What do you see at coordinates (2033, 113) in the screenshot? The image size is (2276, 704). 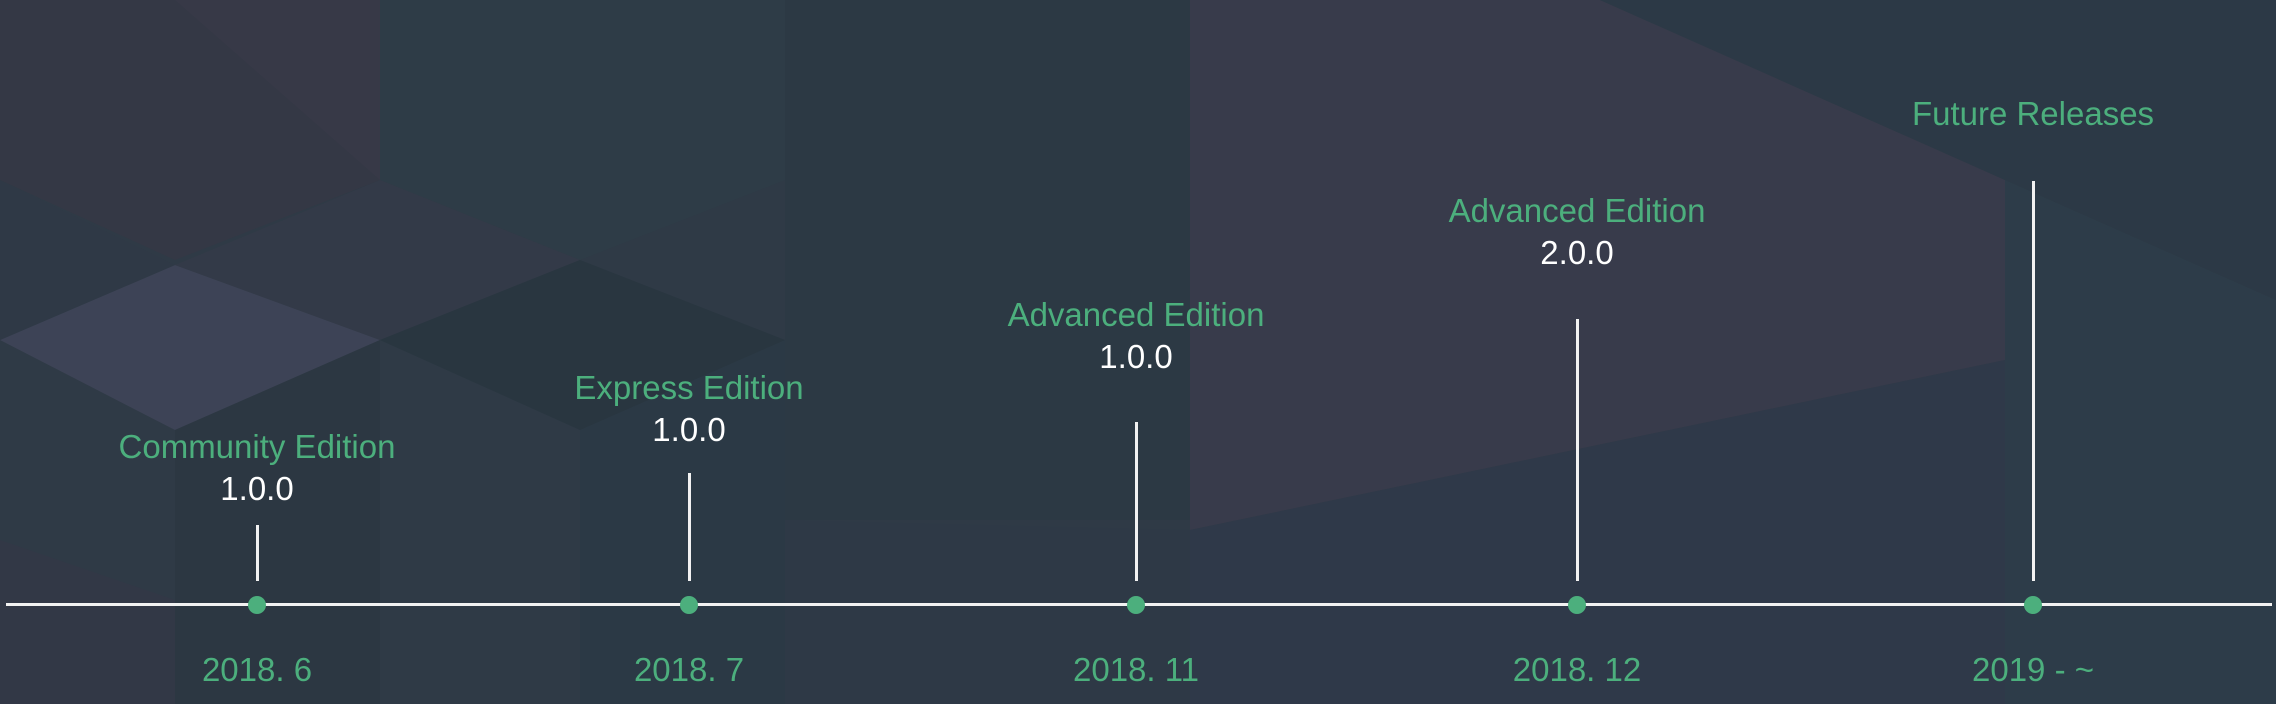 I see `edition-label: Future Releases` at bounding box center [2033, 113].